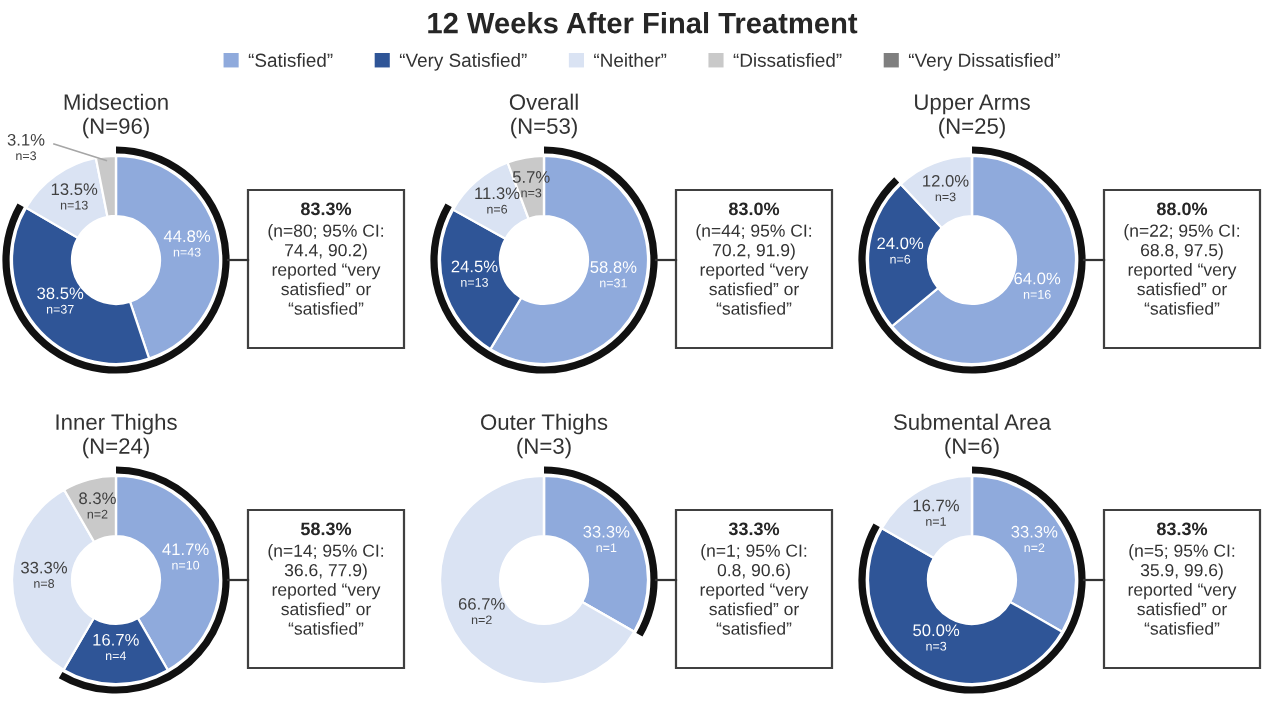 The image size is (1284, 718). What do you see at coordinates (754, 269) in the screenshot?
I see `text: (n=44; 95% CI: 70.2, 91.9) reported “very satisfied” or “satisfied”` at bounding box center [754, 269].